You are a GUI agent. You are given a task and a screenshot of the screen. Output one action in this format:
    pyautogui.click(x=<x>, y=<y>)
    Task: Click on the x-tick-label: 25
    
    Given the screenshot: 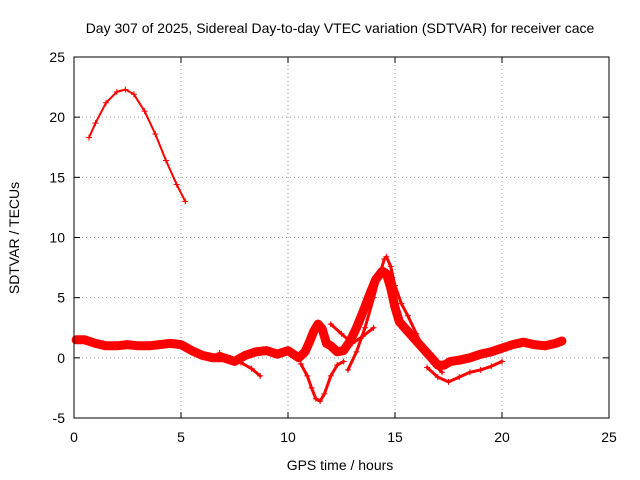 What is the action you would take?
    pyautogui.click(x=609, y=437)
    